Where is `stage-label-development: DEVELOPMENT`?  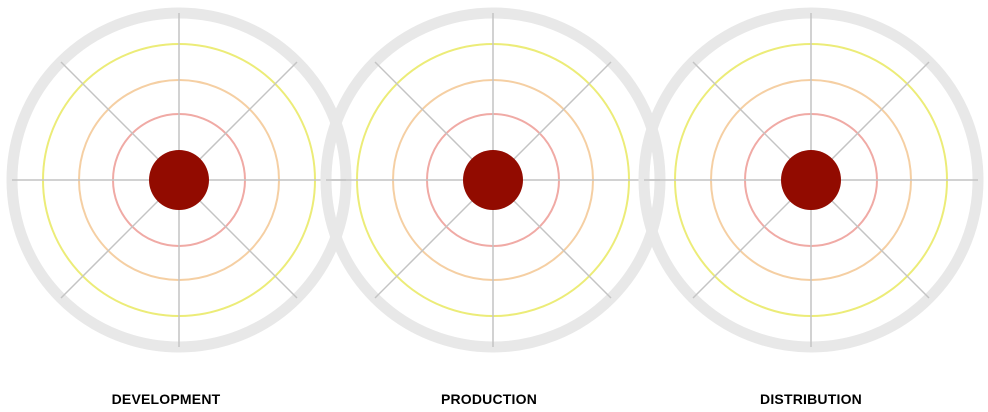 stage-label-development: DEVELOPMENT is located at coordinates (166, 399).